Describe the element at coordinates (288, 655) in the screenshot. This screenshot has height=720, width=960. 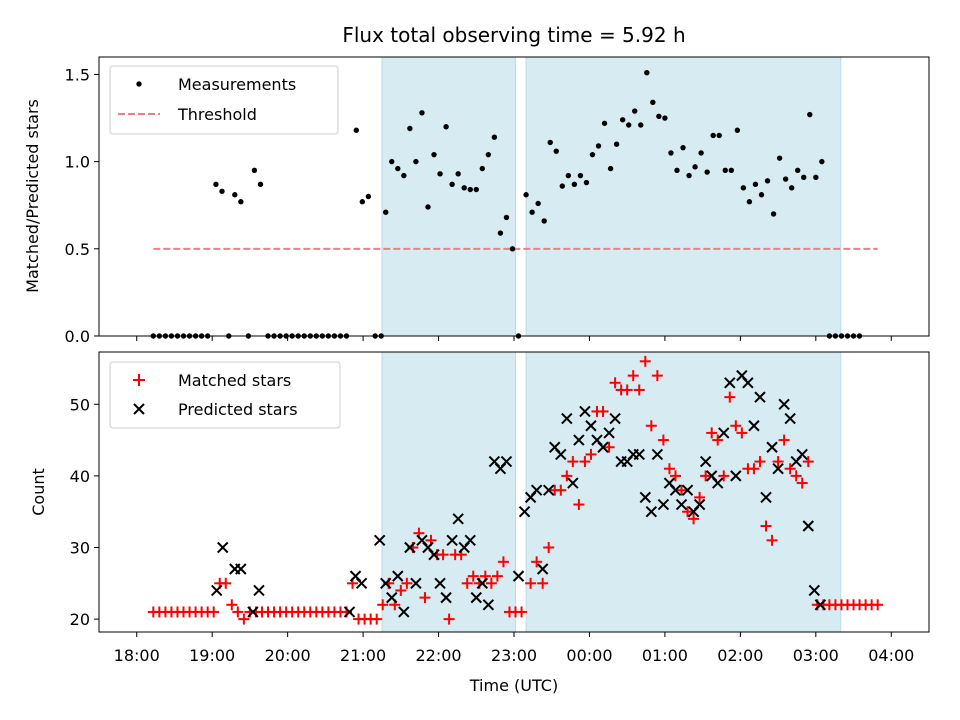
I see `xtick-label: 20:00` at that location.